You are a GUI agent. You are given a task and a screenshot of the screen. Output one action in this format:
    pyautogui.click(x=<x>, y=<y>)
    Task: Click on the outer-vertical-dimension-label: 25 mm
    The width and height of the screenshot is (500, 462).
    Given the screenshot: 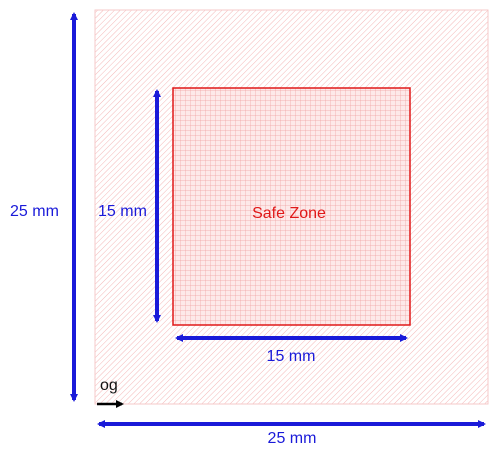 What is the action you would take?
    pyautogui.click(x=34, y=211)
    